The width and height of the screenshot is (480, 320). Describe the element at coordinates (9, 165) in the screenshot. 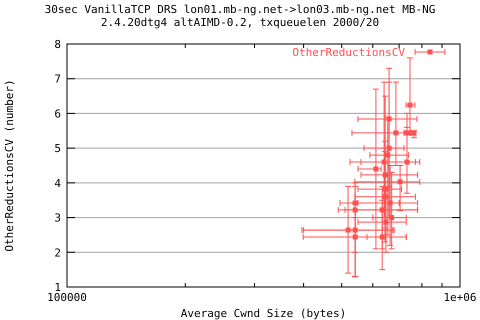

I see `y-axis-title: OtherReductionsCV (number)` at that location.